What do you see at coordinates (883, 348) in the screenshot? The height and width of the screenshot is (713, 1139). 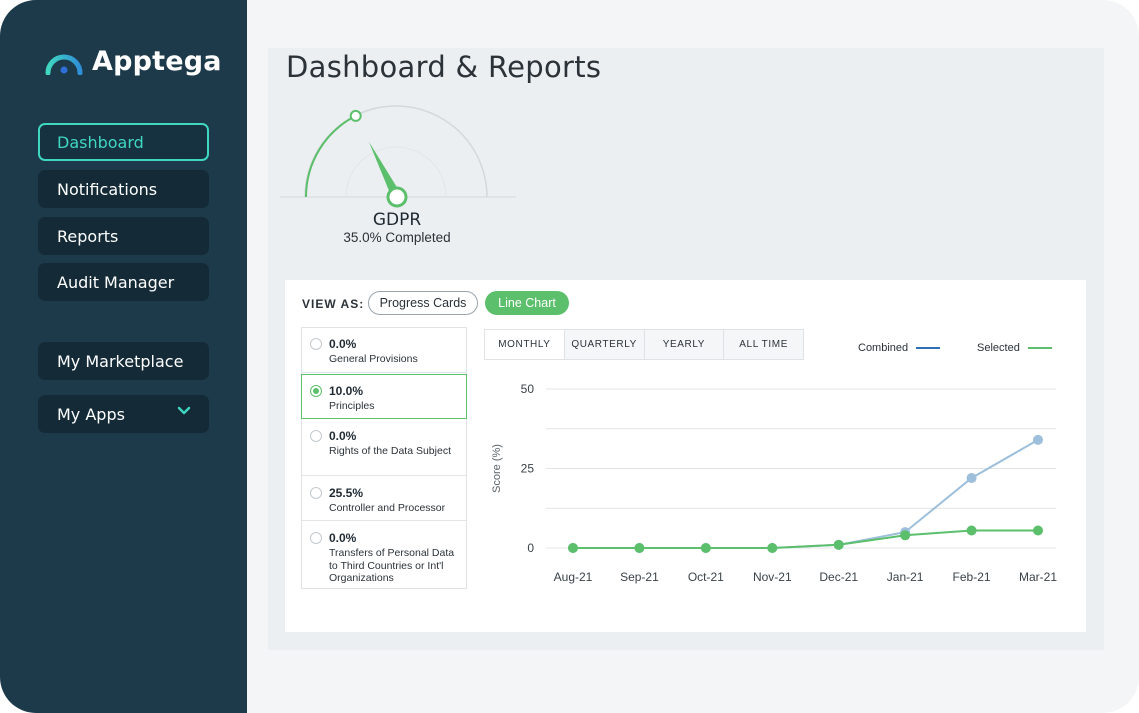 I see `legend-label: Combined` at bounding box center [883, 348].